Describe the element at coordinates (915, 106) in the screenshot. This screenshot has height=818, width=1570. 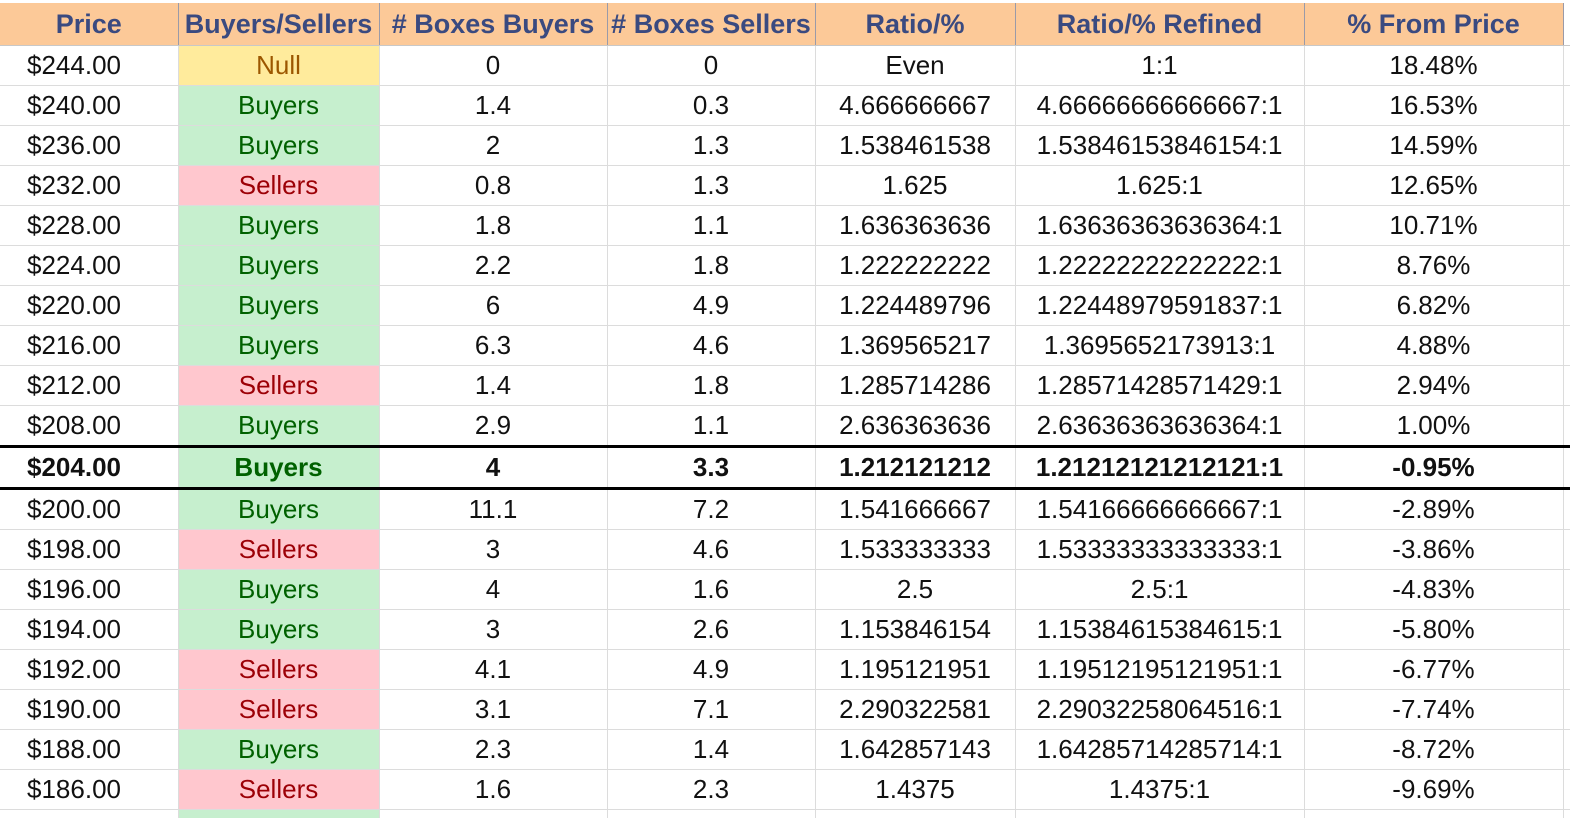
I see `ratio-cell: 4.666666667` at that location.